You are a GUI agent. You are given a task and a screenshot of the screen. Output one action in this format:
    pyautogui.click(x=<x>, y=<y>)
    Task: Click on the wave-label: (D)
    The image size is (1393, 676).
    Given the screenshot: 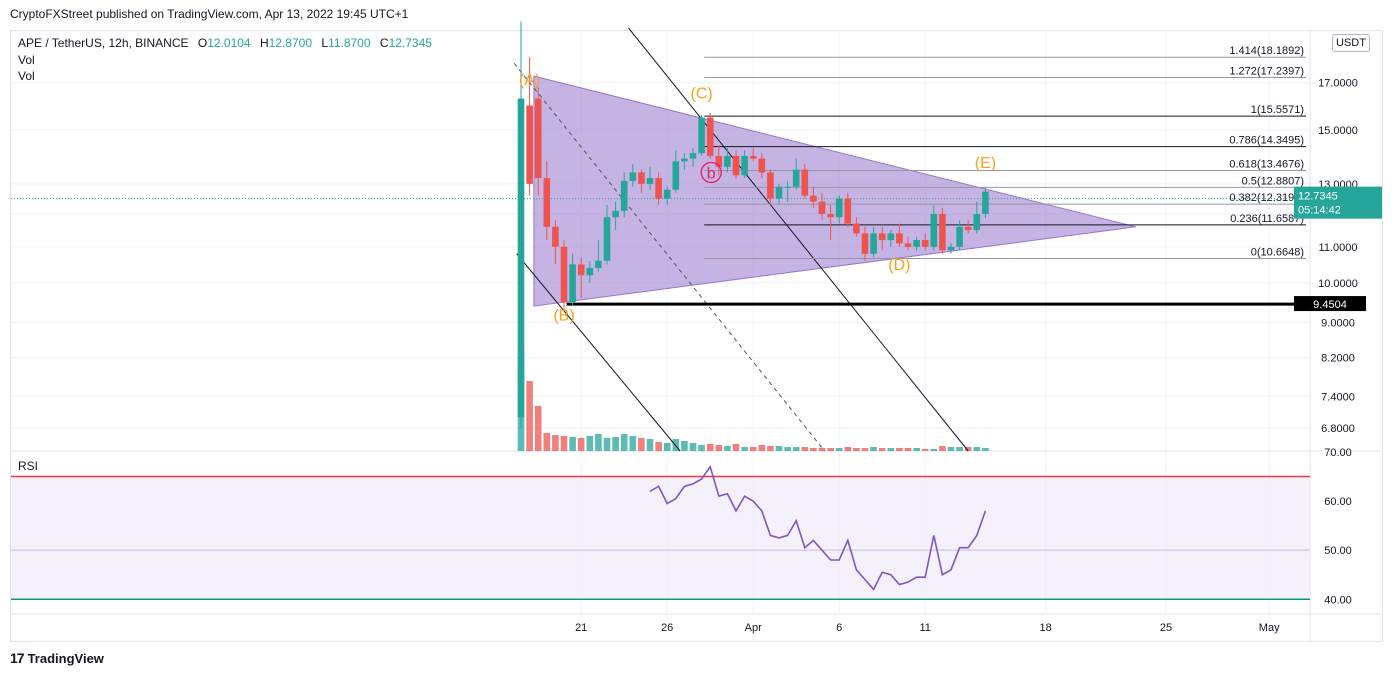 What is the action you would take?
    pyautogui.click(x=899, y=265)
    